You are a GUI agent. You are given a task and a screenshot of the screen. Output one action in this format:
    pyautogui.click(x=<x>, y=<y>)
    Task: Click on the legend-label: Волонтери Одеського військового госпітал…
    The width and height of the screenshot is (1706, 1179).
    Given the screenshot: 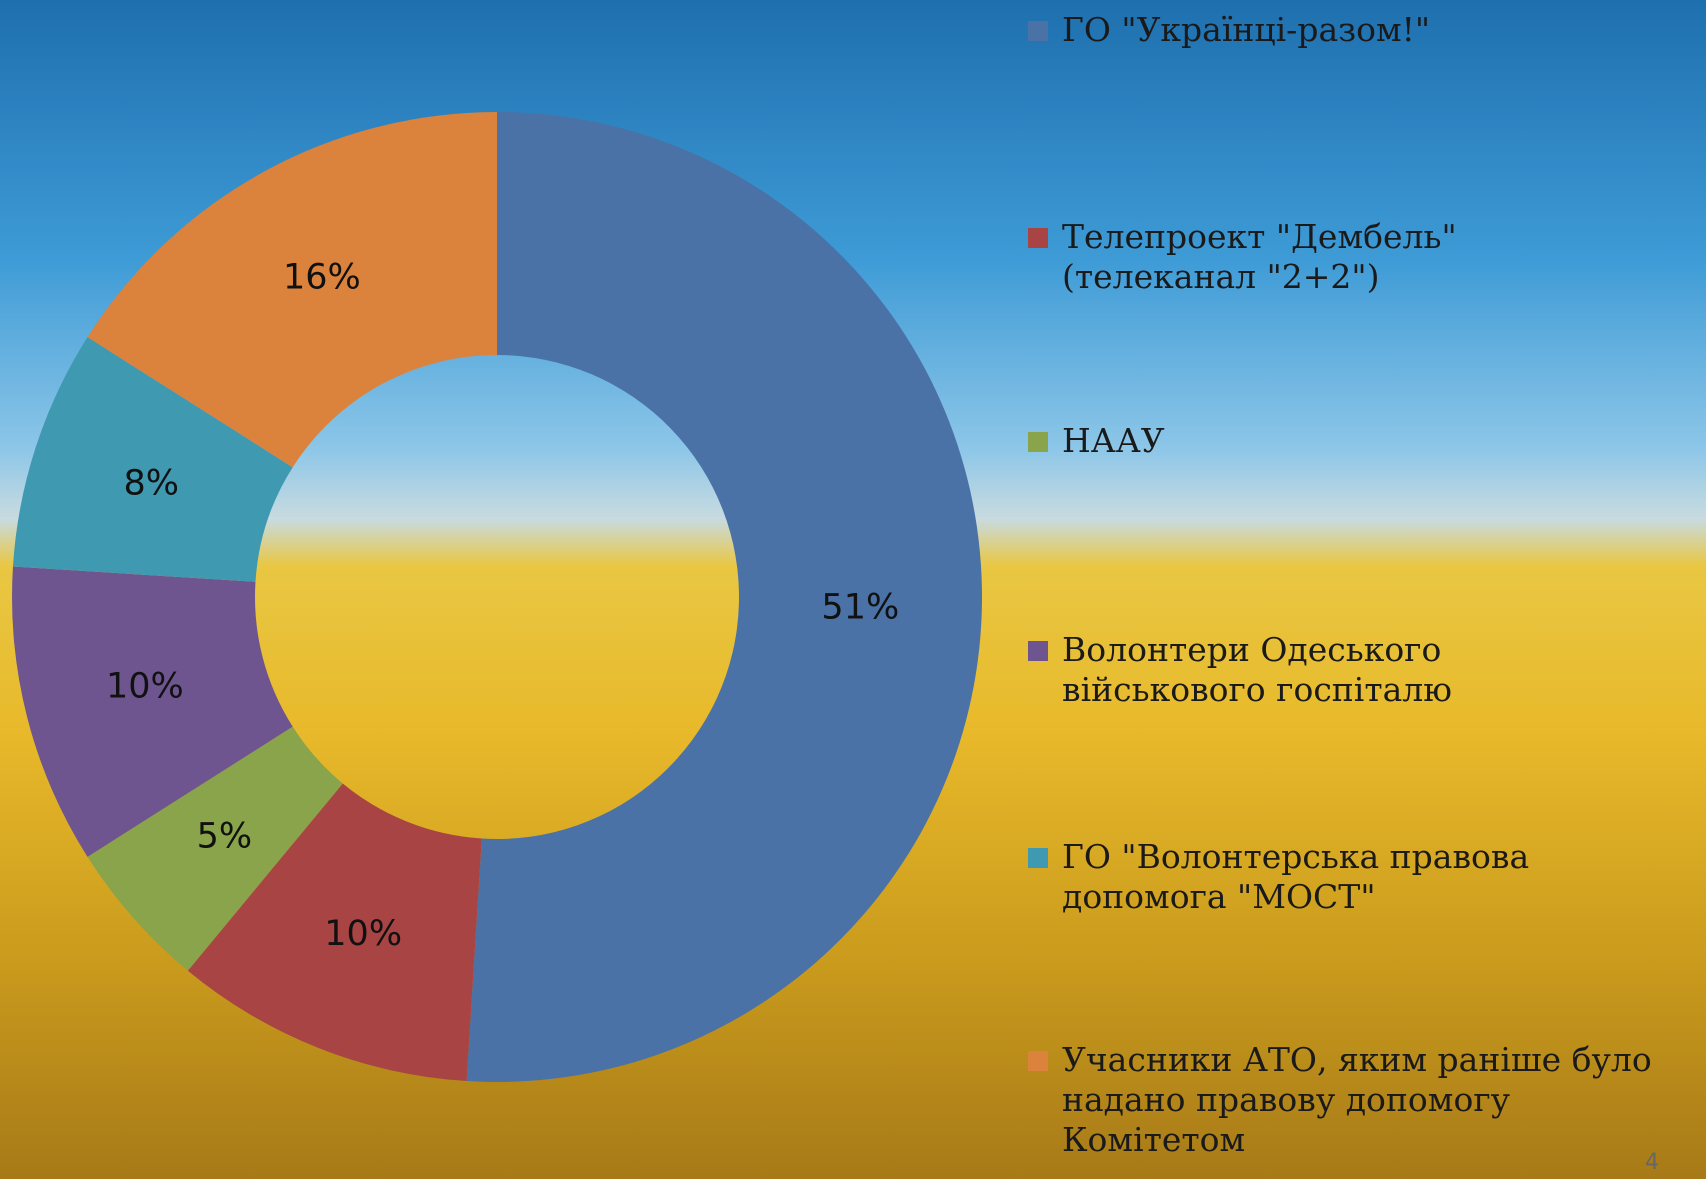 What is the action you would take?
    pyautogui.click(x=1257, y=669)
    